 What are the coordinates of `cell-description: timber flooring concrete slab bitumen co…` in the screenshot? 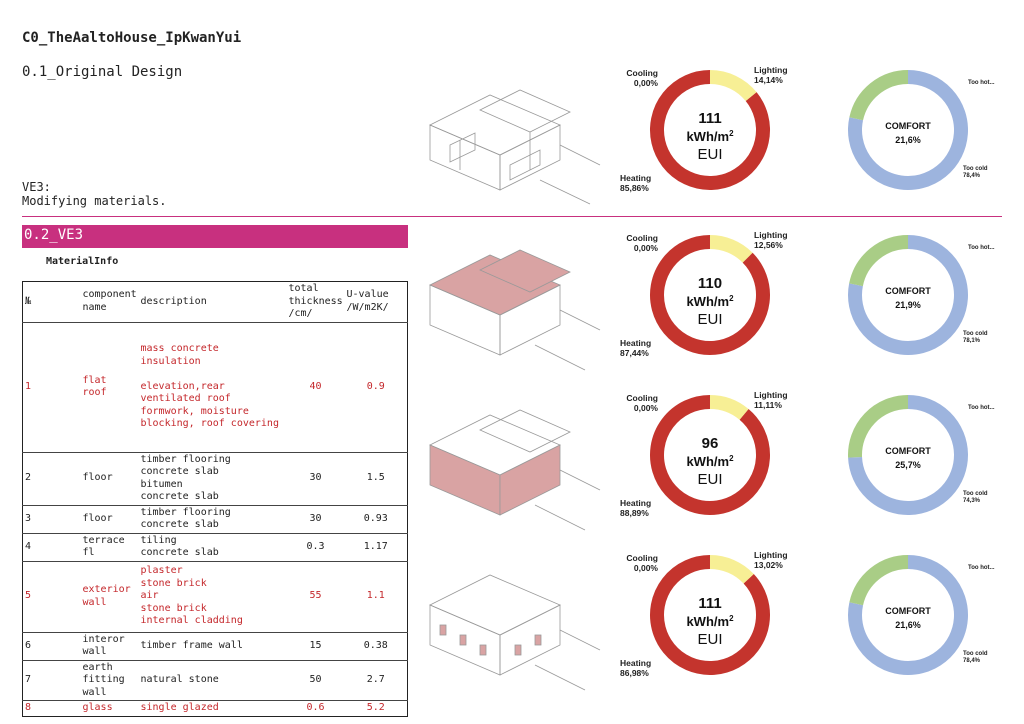 It's located at (212, 478).